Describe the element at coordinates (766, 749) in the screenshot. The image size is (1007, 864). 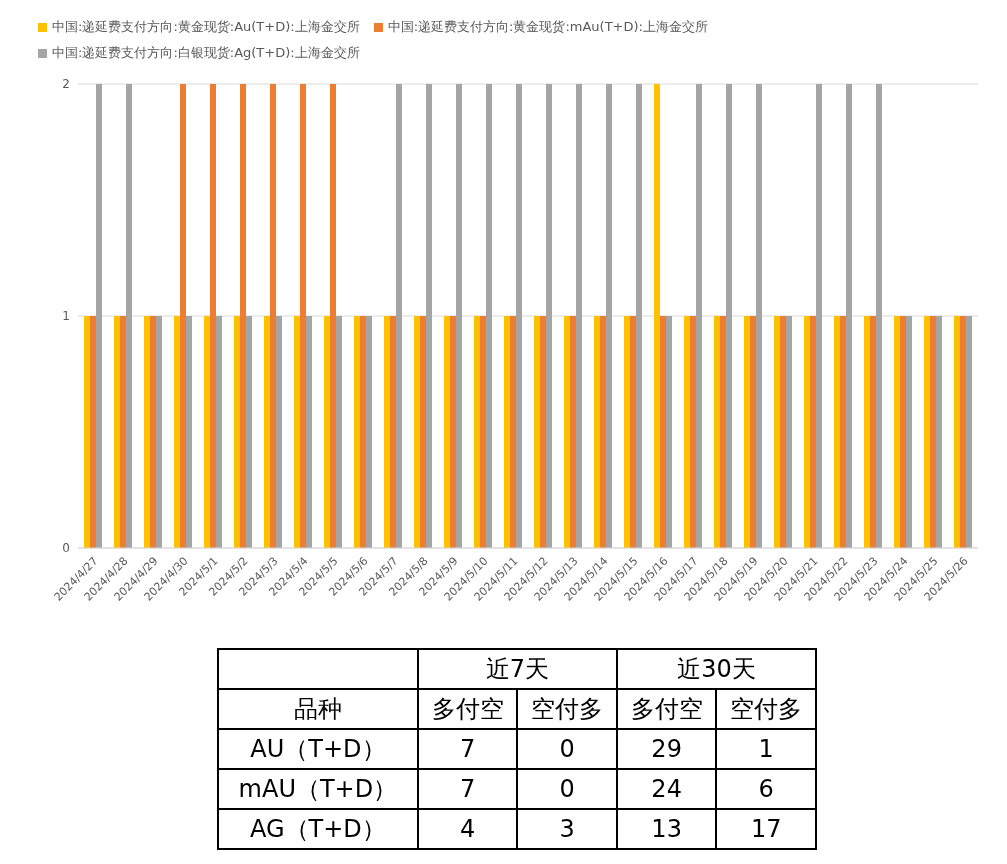
I see `data-label: 1` at that location.